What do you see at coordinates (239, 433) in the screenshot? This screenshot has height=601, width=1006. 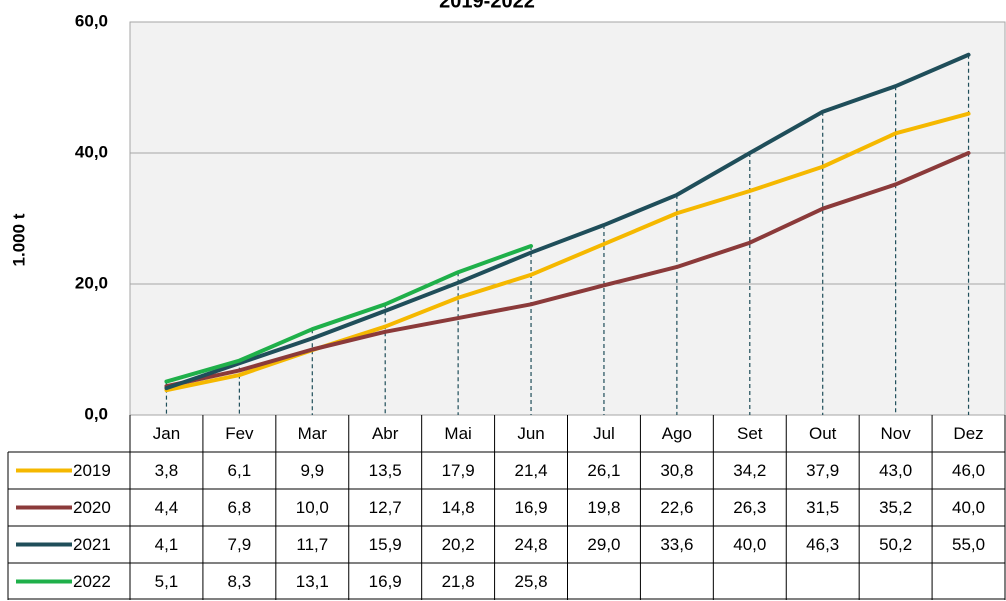 I see `x-tick-label: Fev` at bounding box center [239, 433].